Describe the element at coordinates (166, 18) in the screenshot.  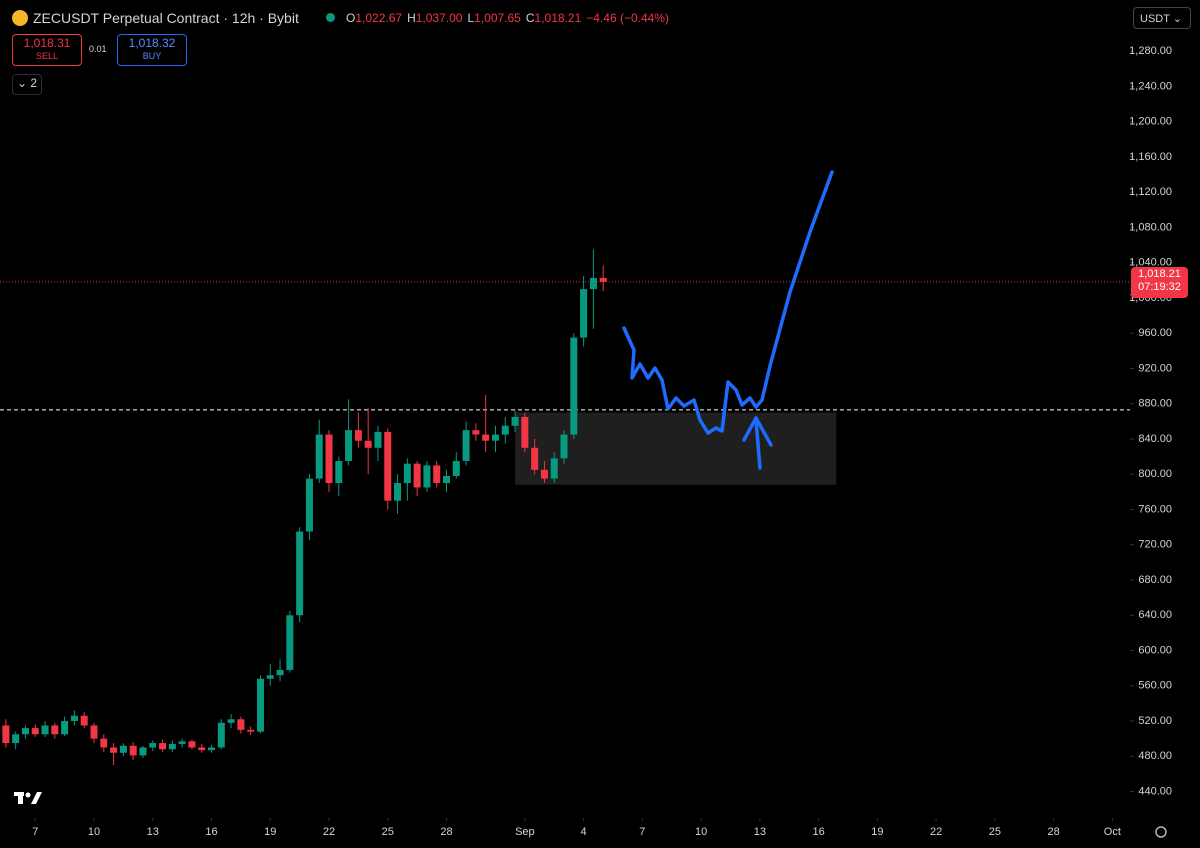
I see `symbol-title: ZECUSDT Perpetual Contract · 12h · Bybit` at that location.